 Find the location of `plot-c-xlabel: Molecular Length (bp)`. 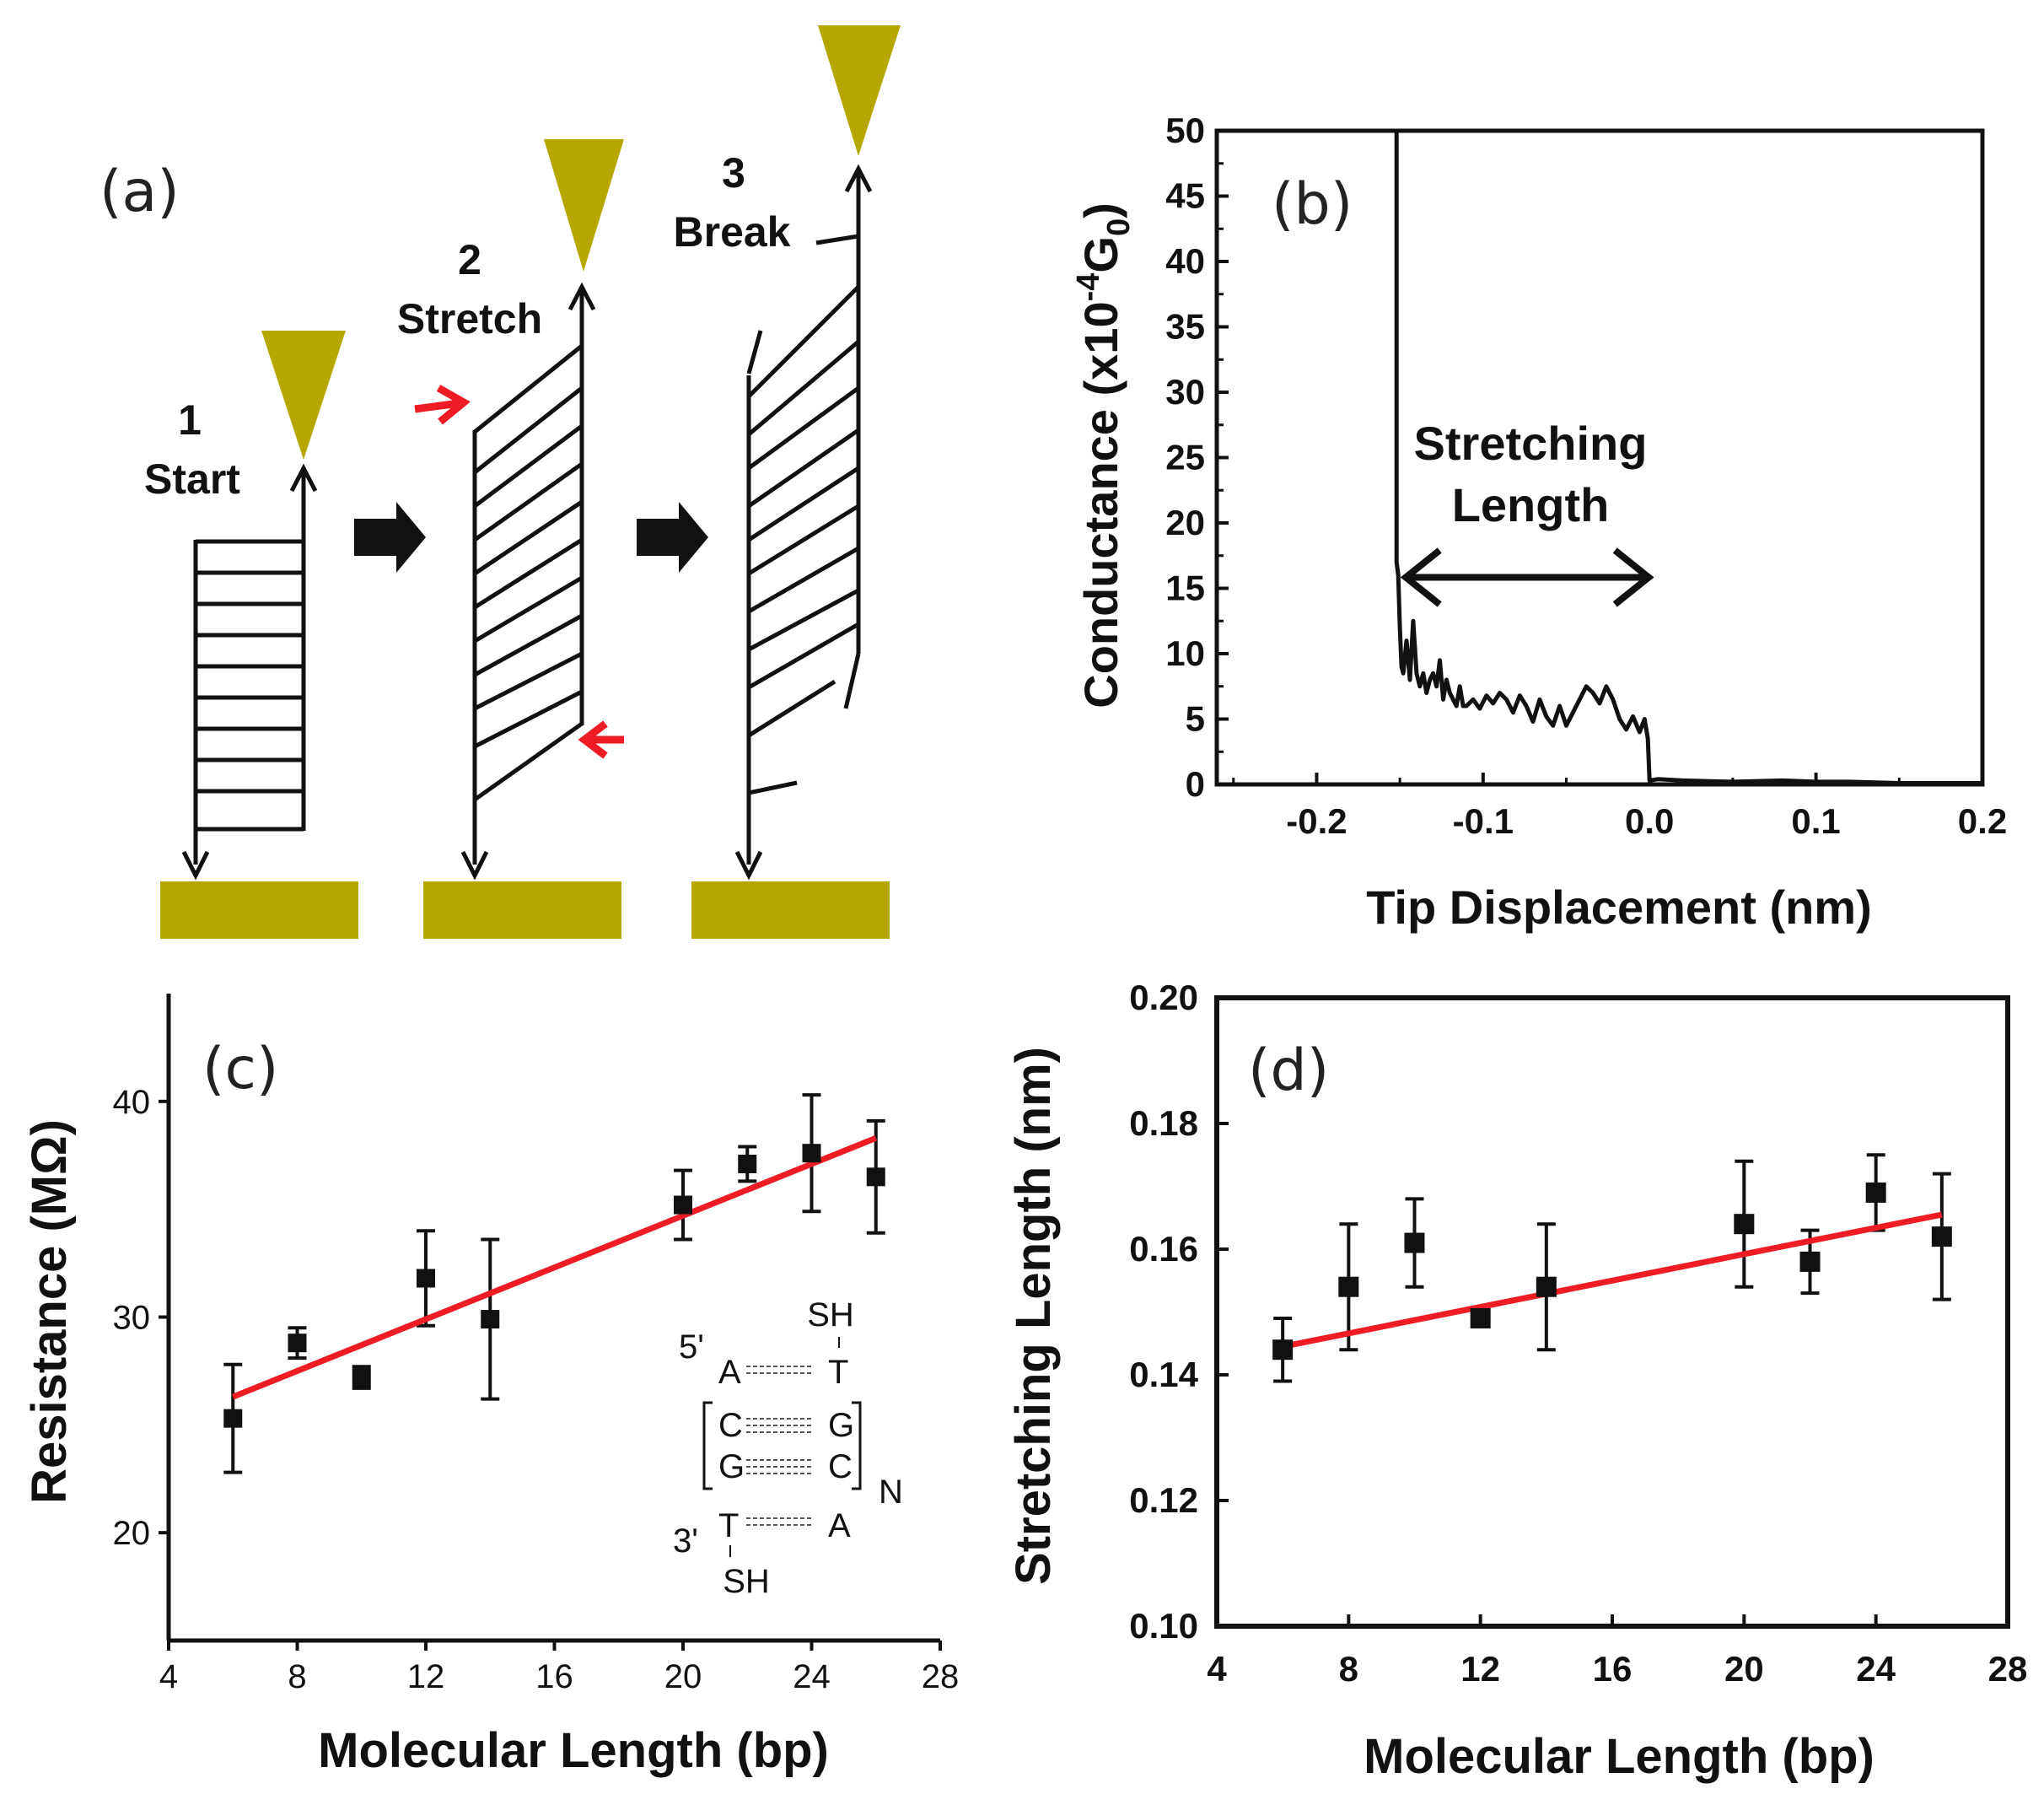

plot-c-xlabel: Molecular Length (bp) is located at coordinates (574, 1750).